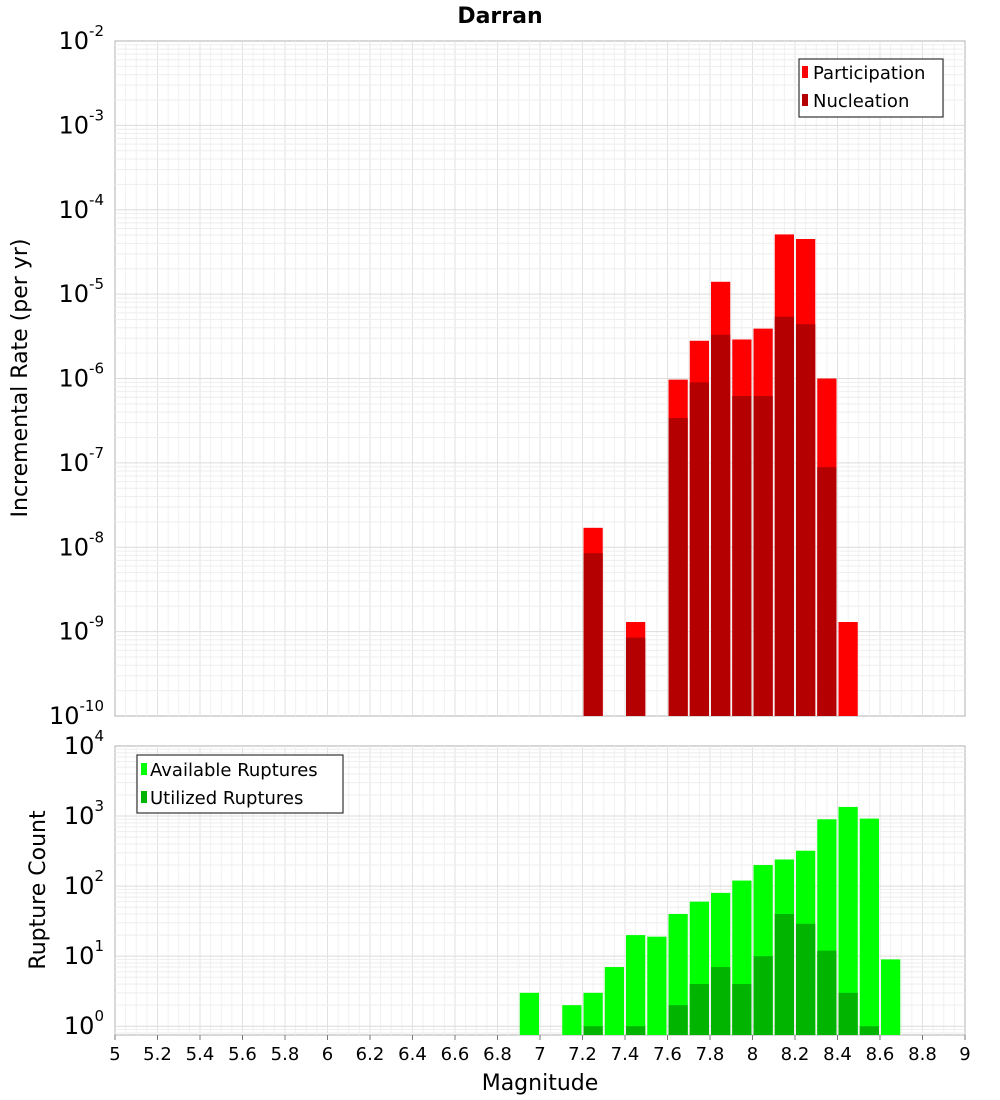 Image resolution: width=1000 pixels, height=1100 pixels. Describe the element at coordinates (848, 669) in the screenshot. I see `participation-bar` at that location.